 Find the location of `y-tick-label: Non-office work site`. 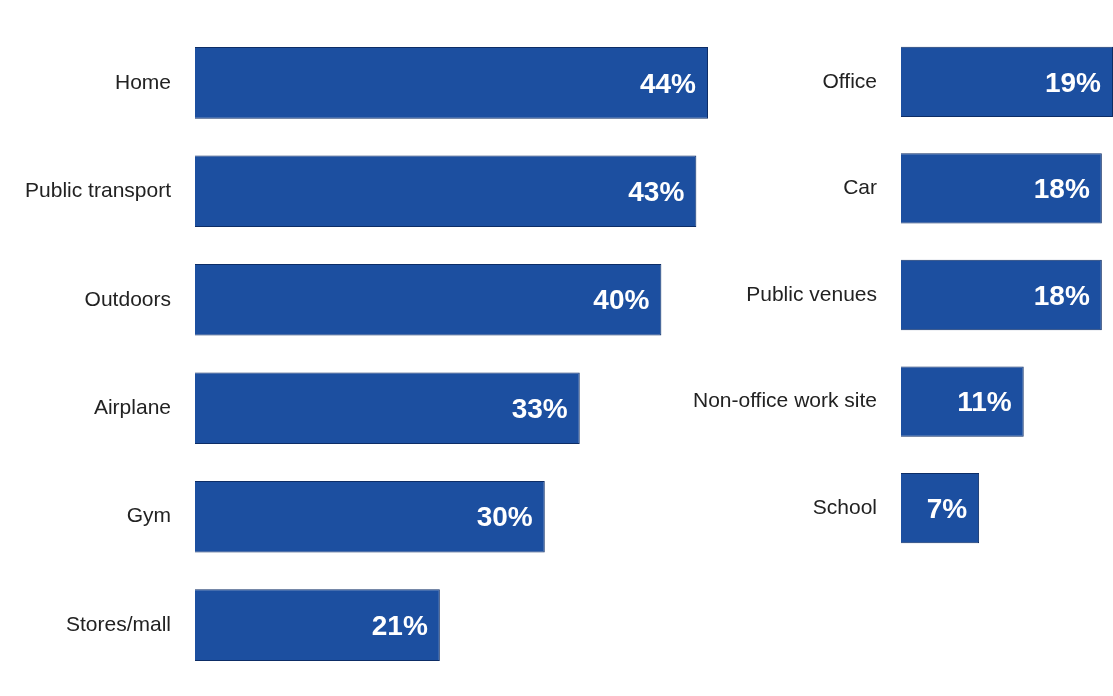

y-tick-label: Non-office work site is located at coordinates (784, 400).